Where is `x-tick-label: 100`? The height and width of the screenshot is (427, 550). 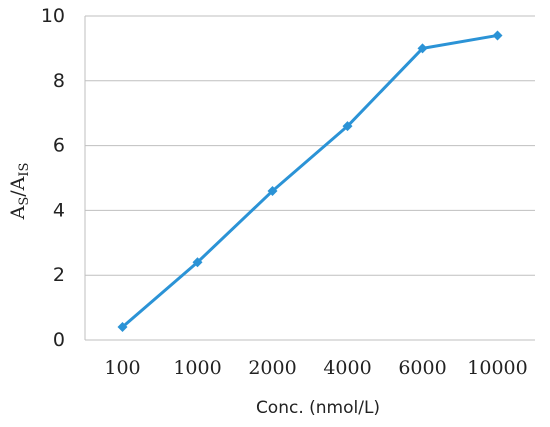
x-tick-label: 100 is located at coordinates (122, 368).